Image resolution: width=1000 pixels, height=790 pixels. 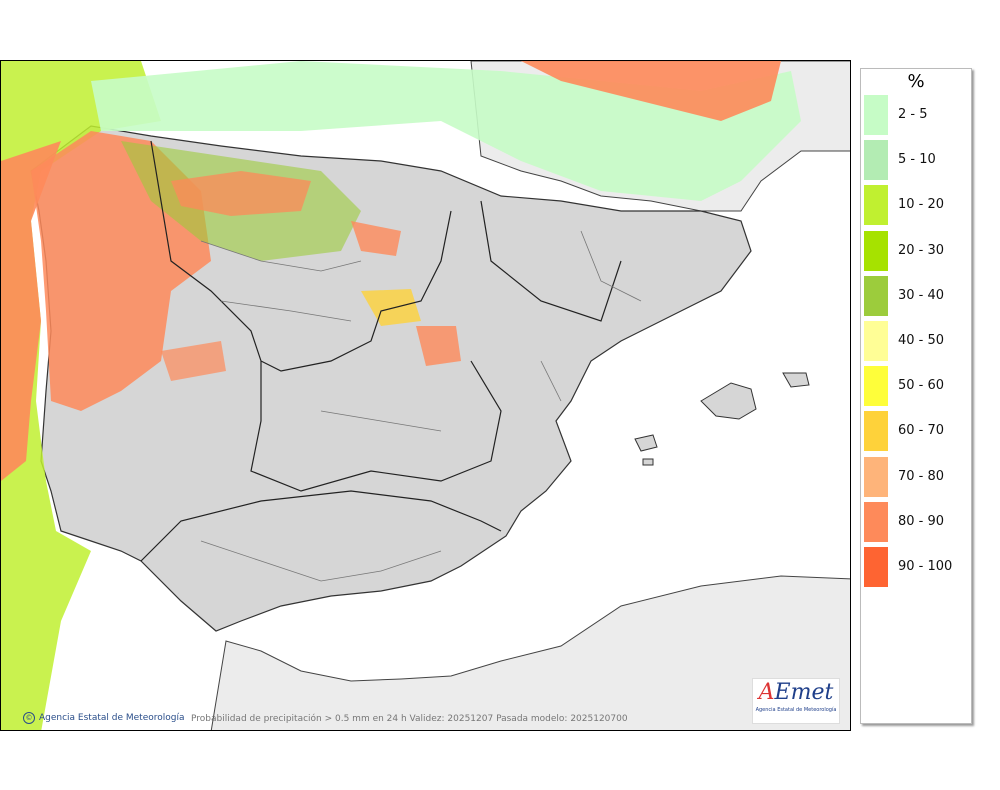 I want to click on legend-item: 20 - 30, so click(x=916, y=250).